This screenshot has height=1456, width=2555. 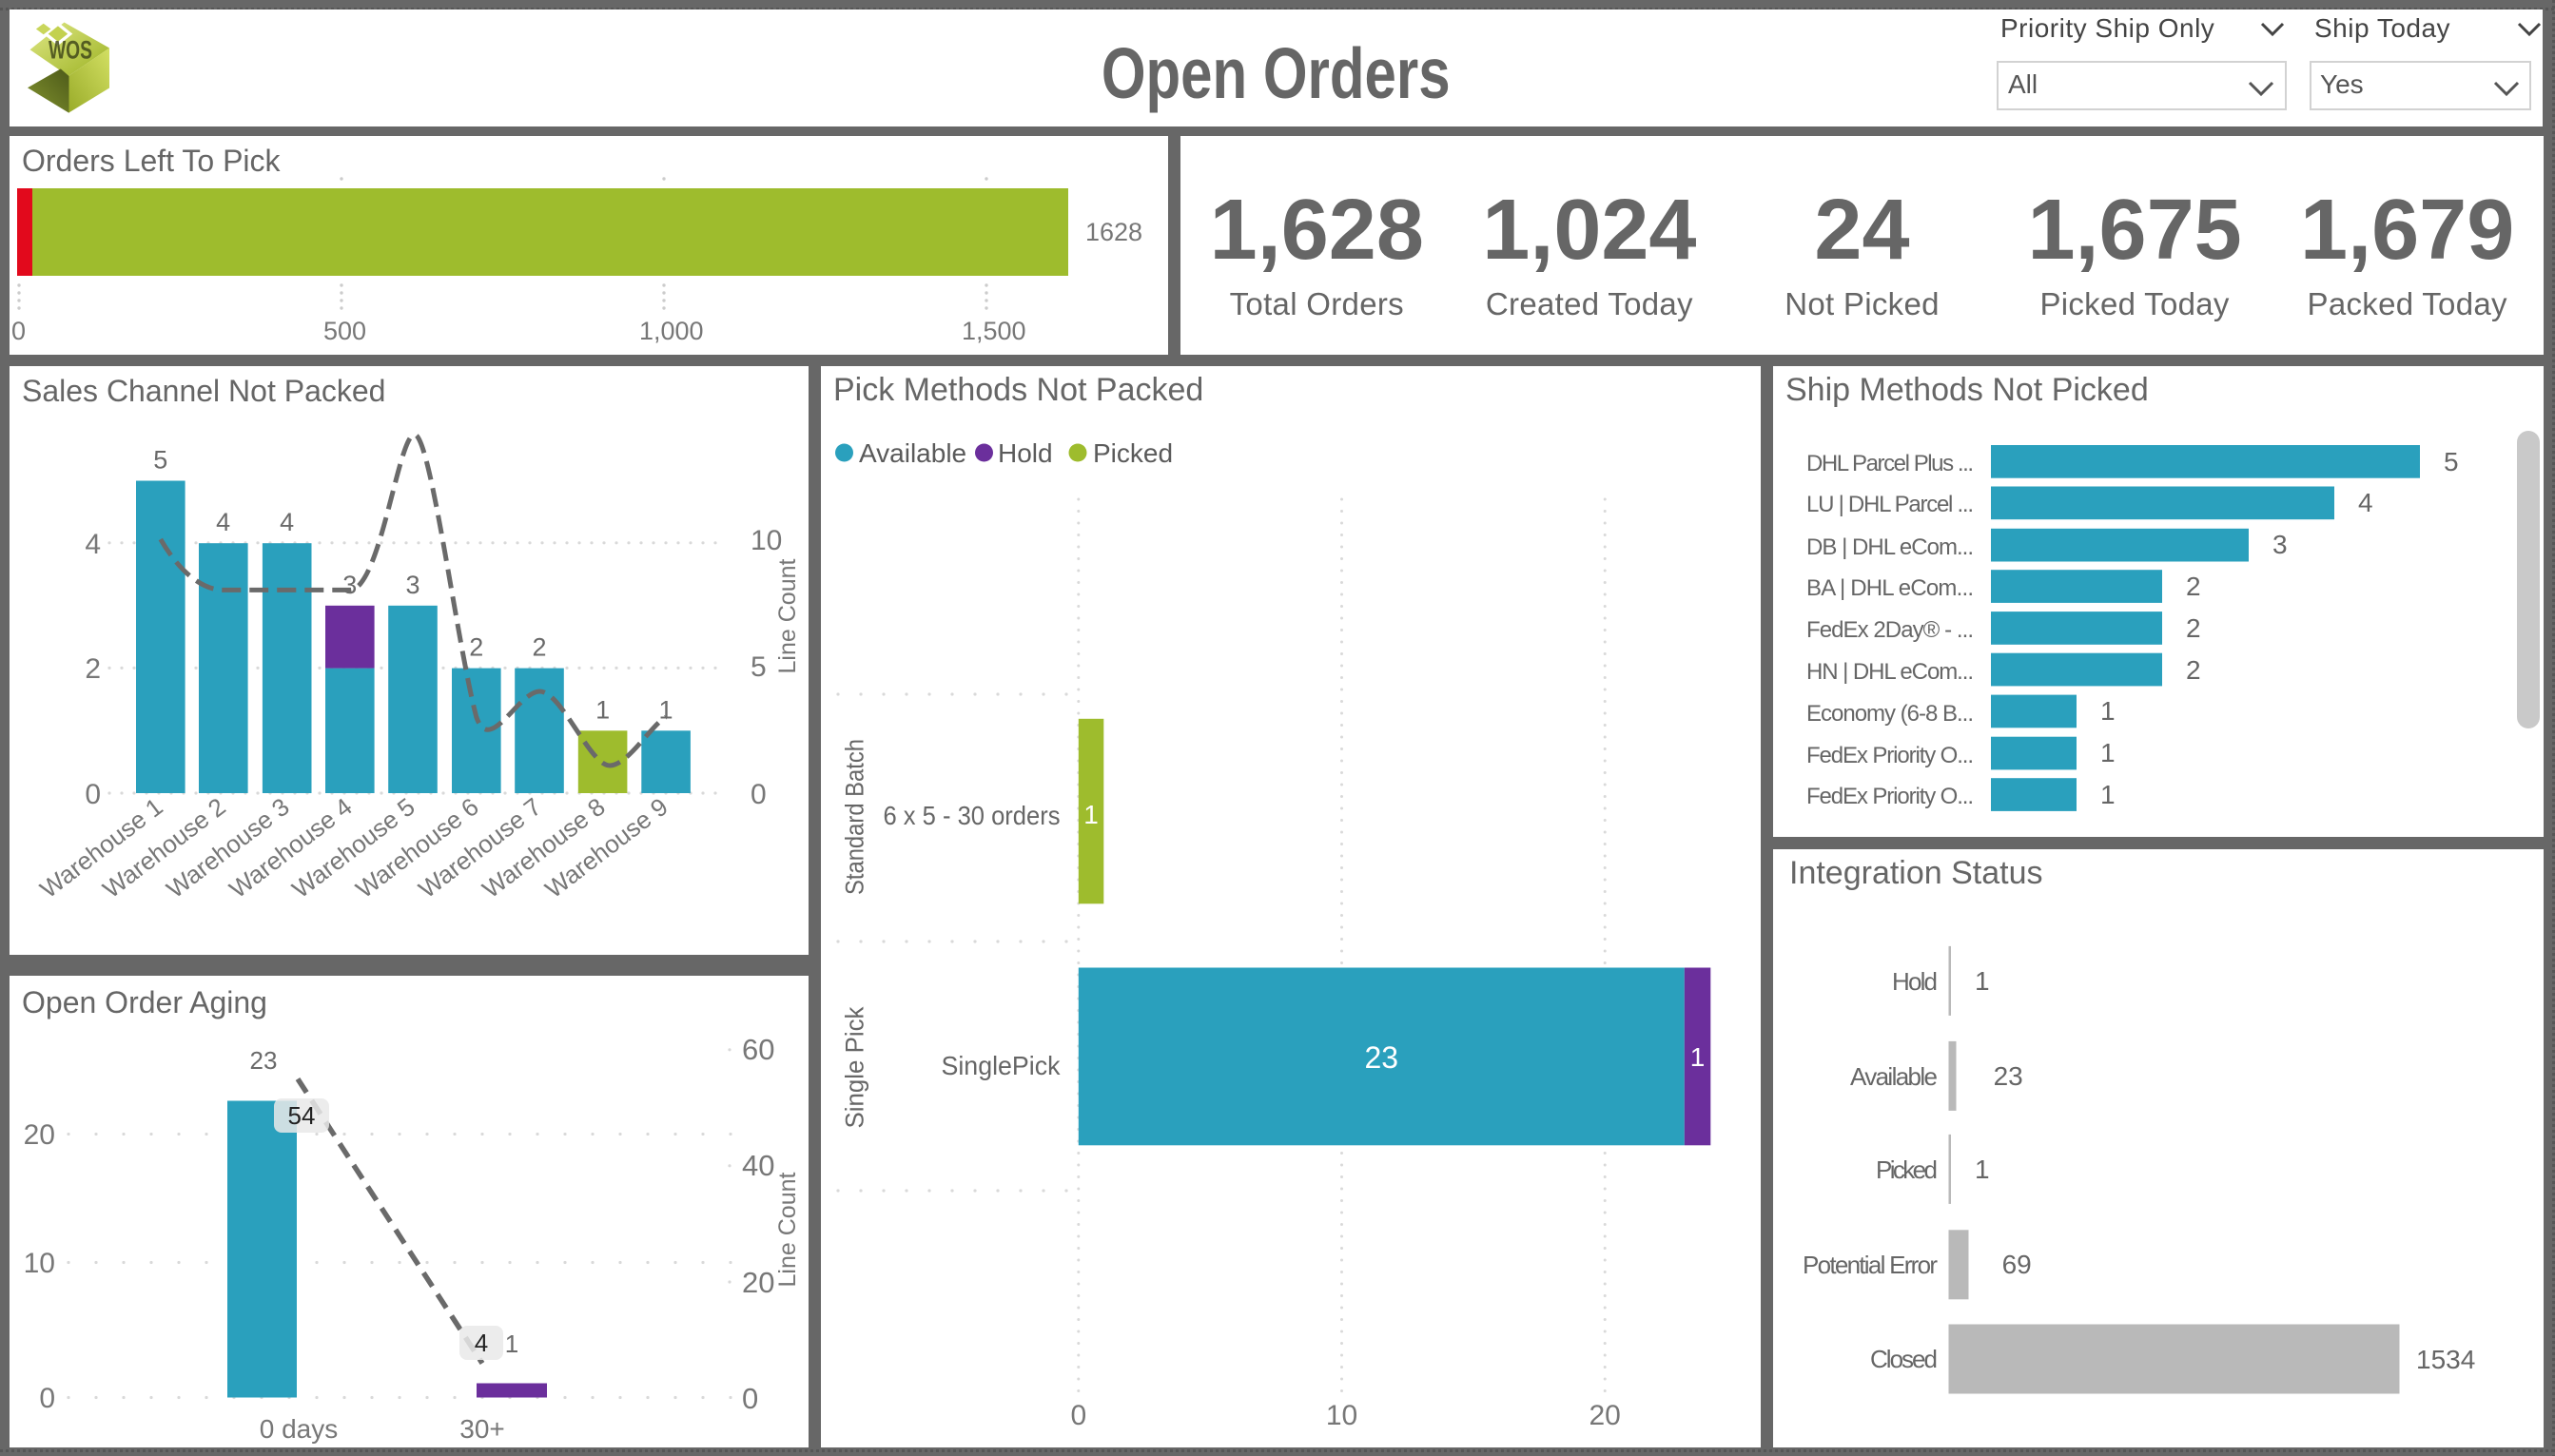 I want to click on svg-text: WOS, so click(x=70, y=51).